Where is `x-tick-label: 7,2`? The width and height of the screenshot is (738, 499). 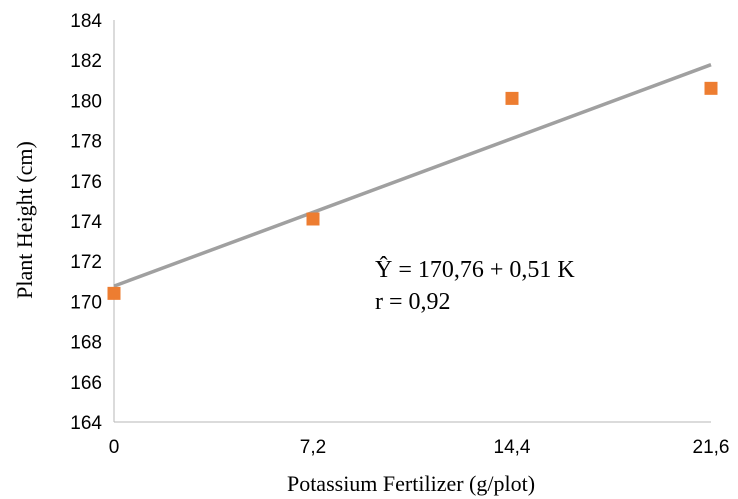 x-tick-label: 7,2 is located at coordinates (313, 447).